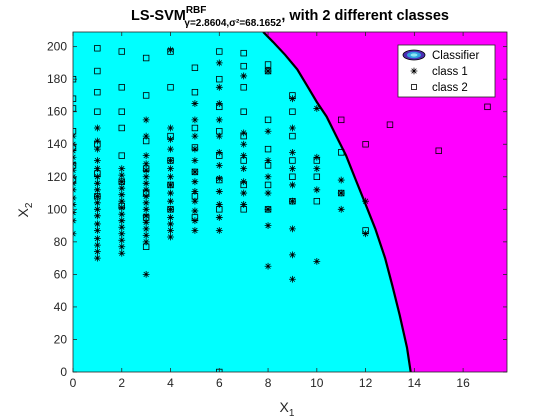  What do you see at coordinates (317, 383) in the screenshot?
I see `x-tick-label: 10` at bounding box center [317, 383].